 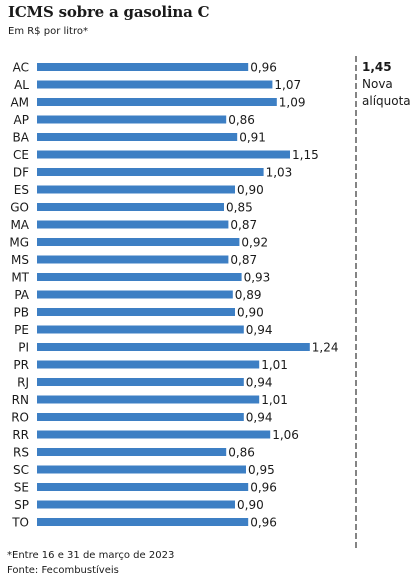 I want to click on source-note: Fonte: Fecombustíveis, so click(x=63, y=570).